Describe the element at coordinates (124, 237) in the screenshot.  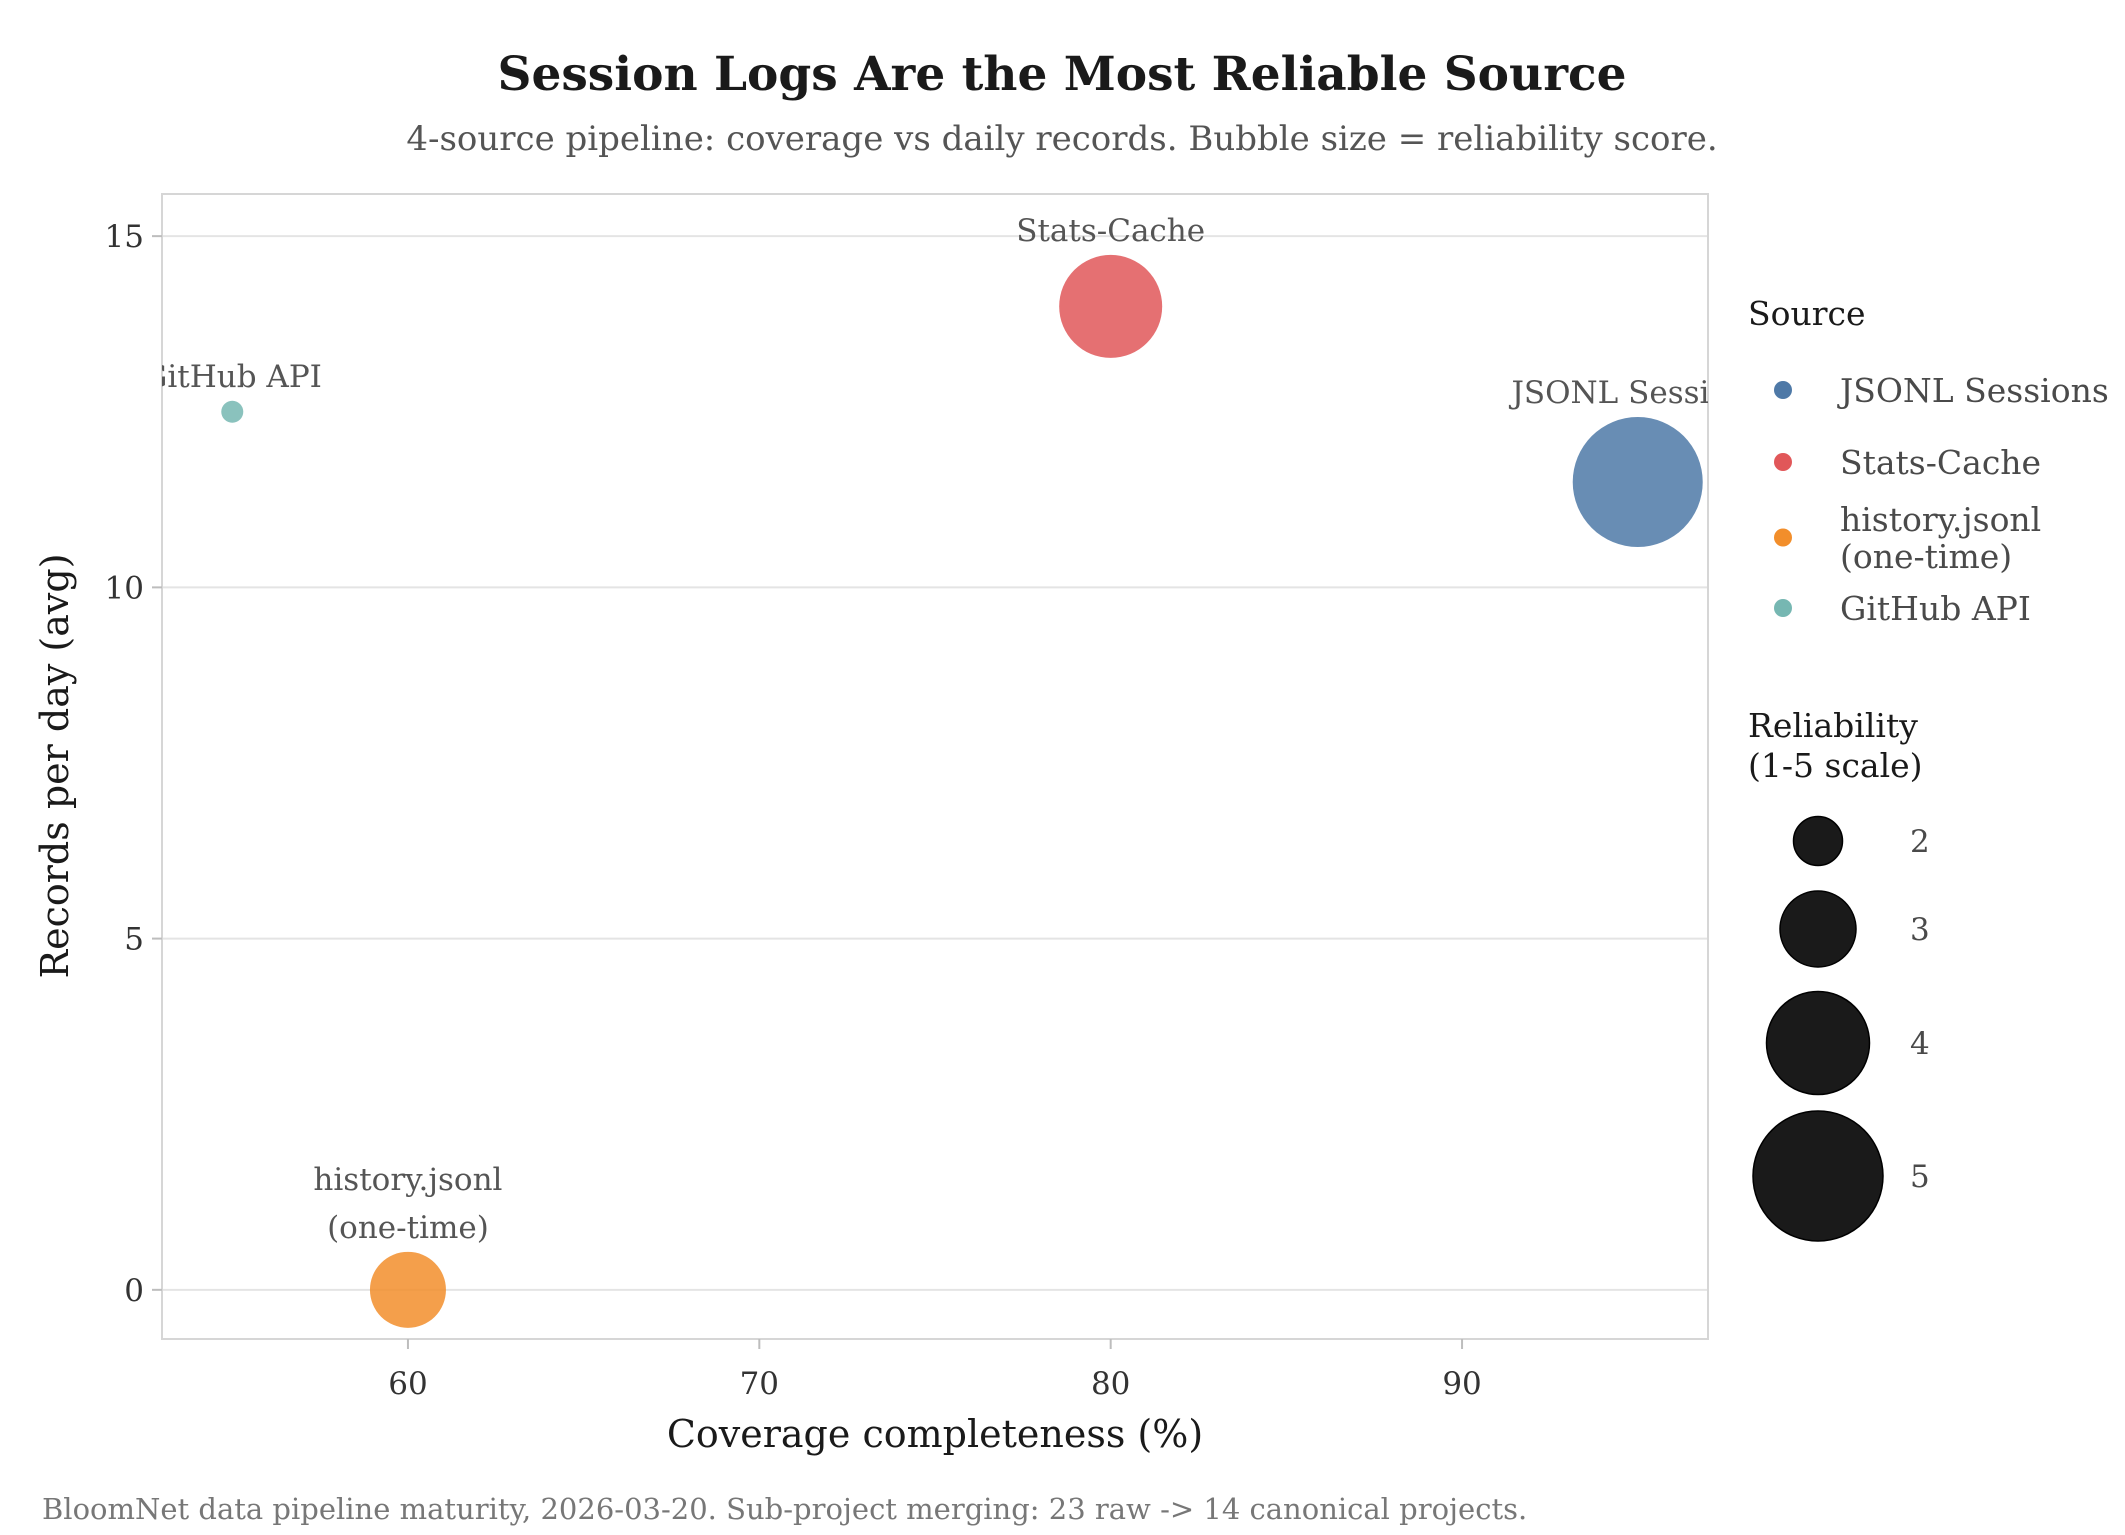
I see `y-tick-label: 15` at that location.